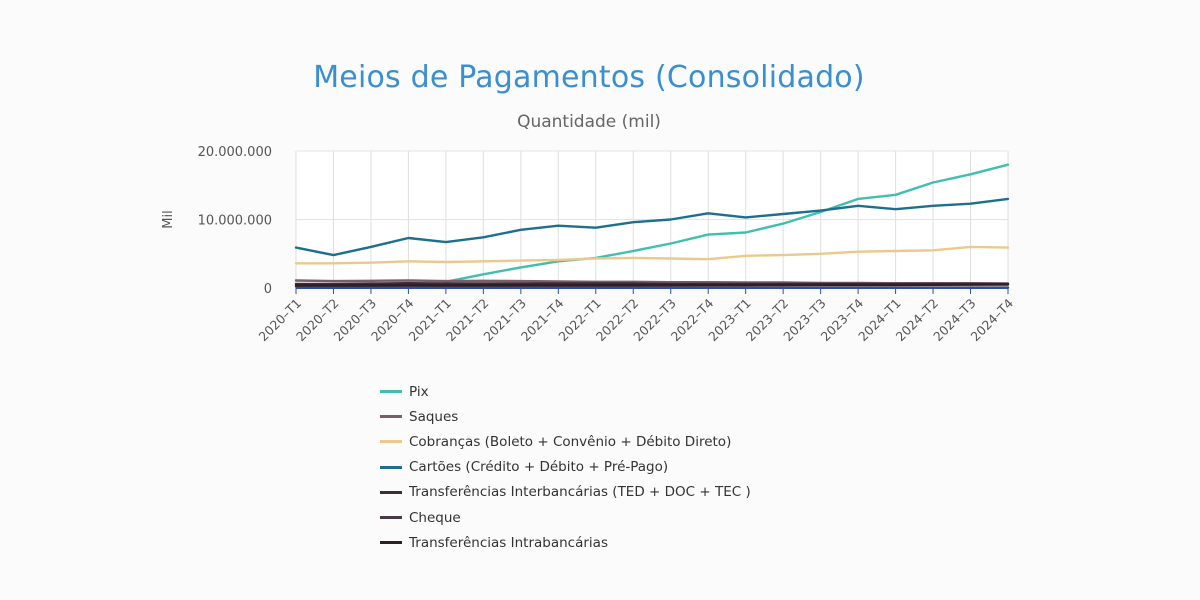 The image size is (1200, 600). Describe the element at coordinates (565, 416) in the screenshot. I see `legend-item: Saques` at that location.